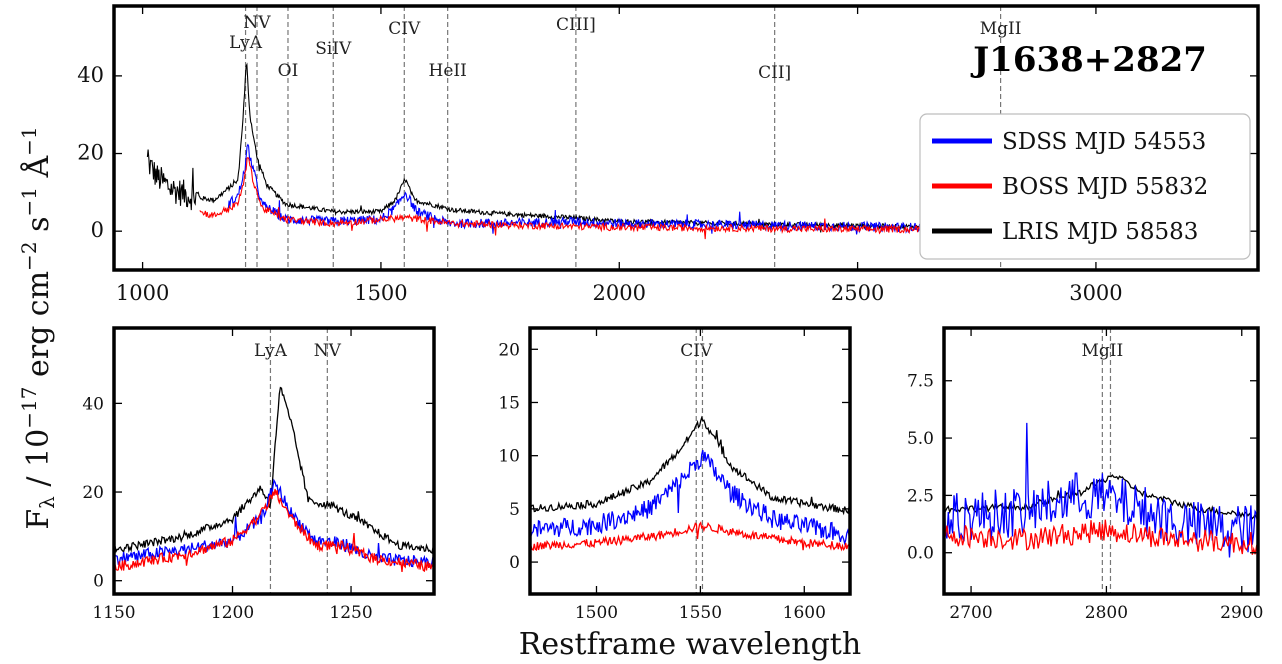 The width and height of the screenshot is (1282, 664). I want to click on xtick-label-full-spectrum-4: 3000, so click(1095, 293).